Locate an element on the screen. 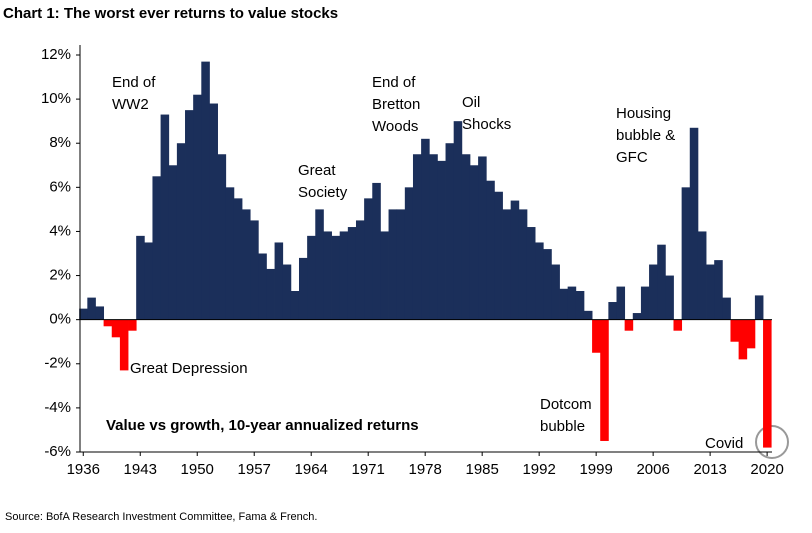  x-tick-label: 1964 is located at coordinates (311, 469).